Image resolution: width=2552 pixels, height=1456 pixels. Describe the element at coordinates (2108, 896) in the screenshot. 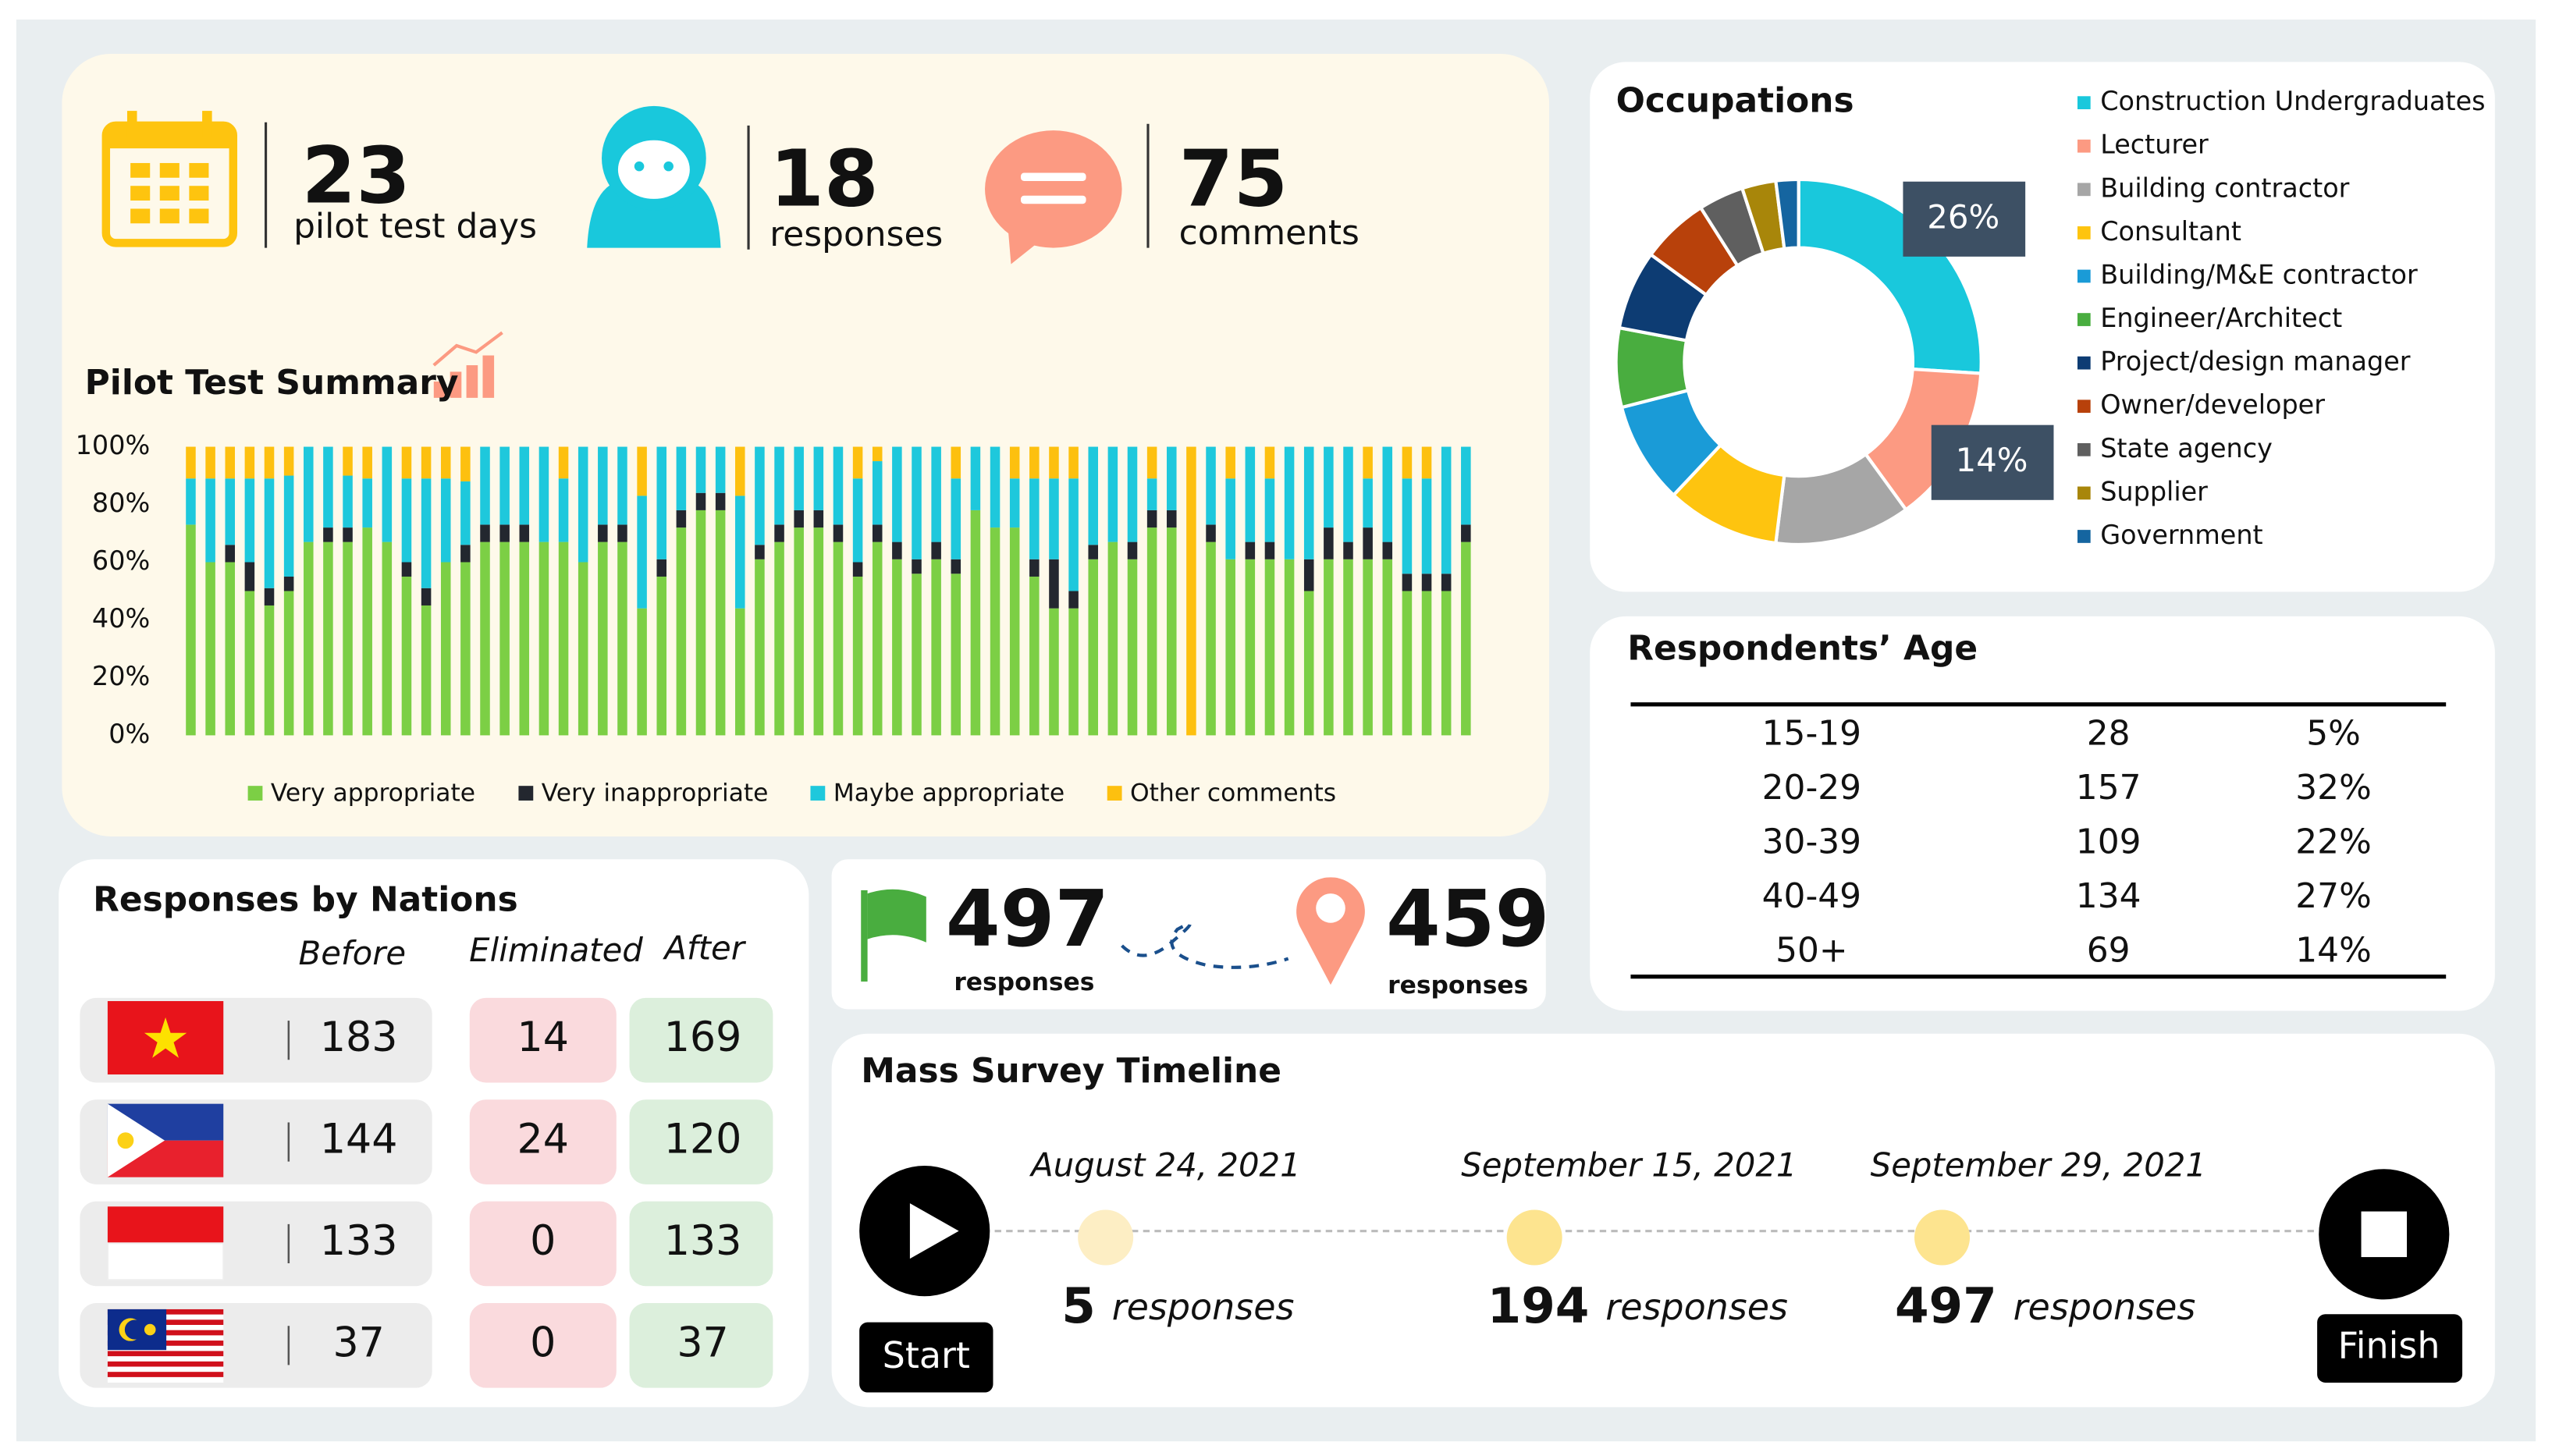

I see `table-cell: 134` at that location.